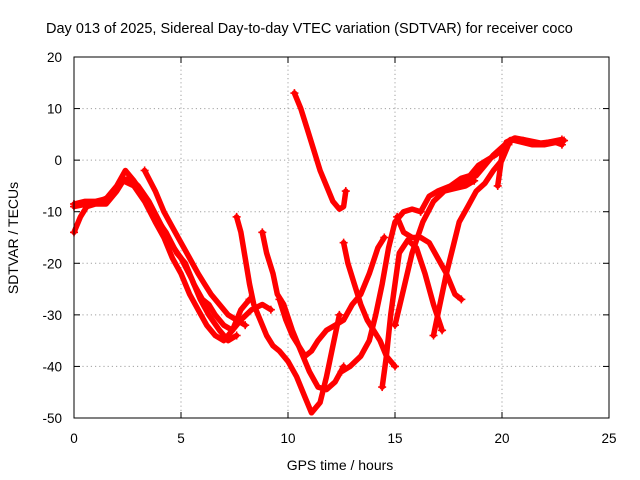 The image size is (640, 480). What do you see at coordinates (13, 238) in the screenshot?
I see `y-axis-label: SDTVAR / TECUs` at bounding box center [13, 238].